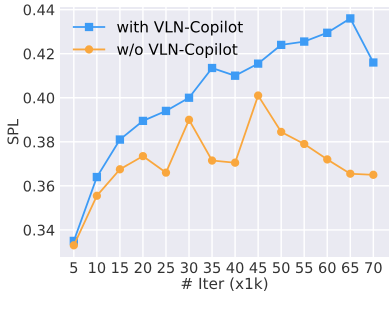 This screenshot has height=329, width=392. I want to click on x-tick-label: 15, so click(120, 268).